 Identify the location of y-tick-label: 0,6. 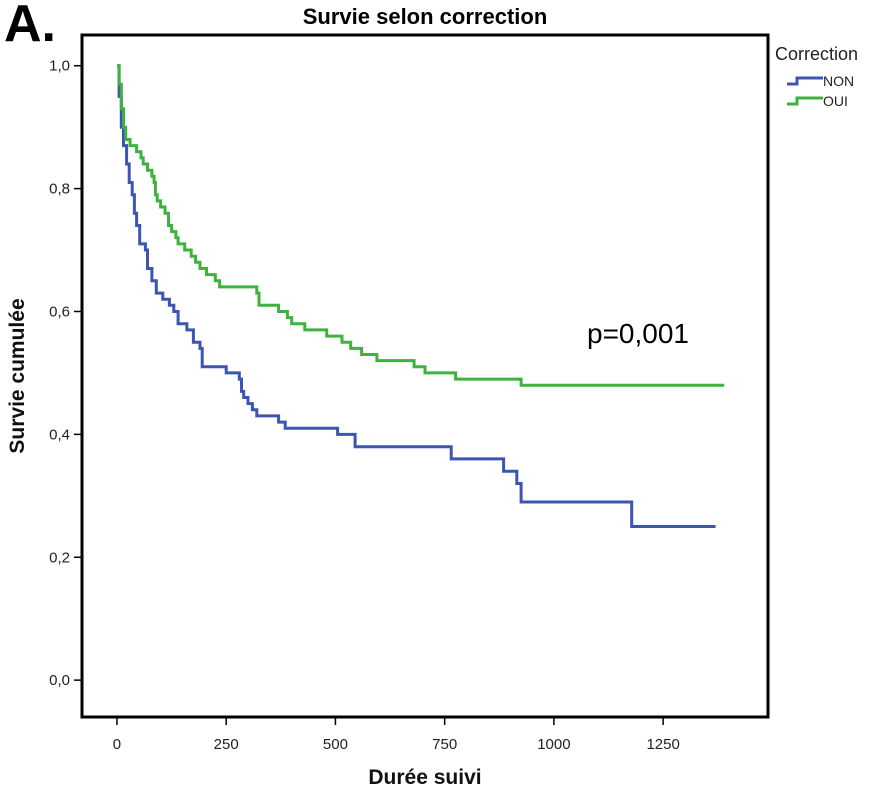
(59, 311).